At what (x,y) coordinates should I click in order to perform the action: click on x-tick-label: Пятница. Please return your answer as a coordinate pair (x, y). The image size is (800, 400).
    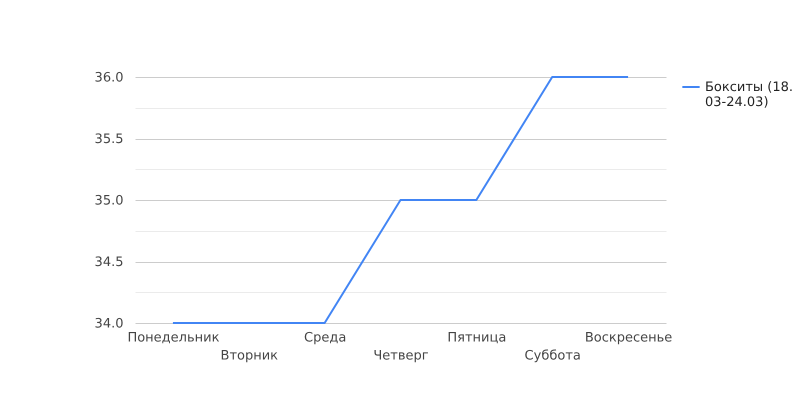
    Looking at the image, I should click on (476, 338).